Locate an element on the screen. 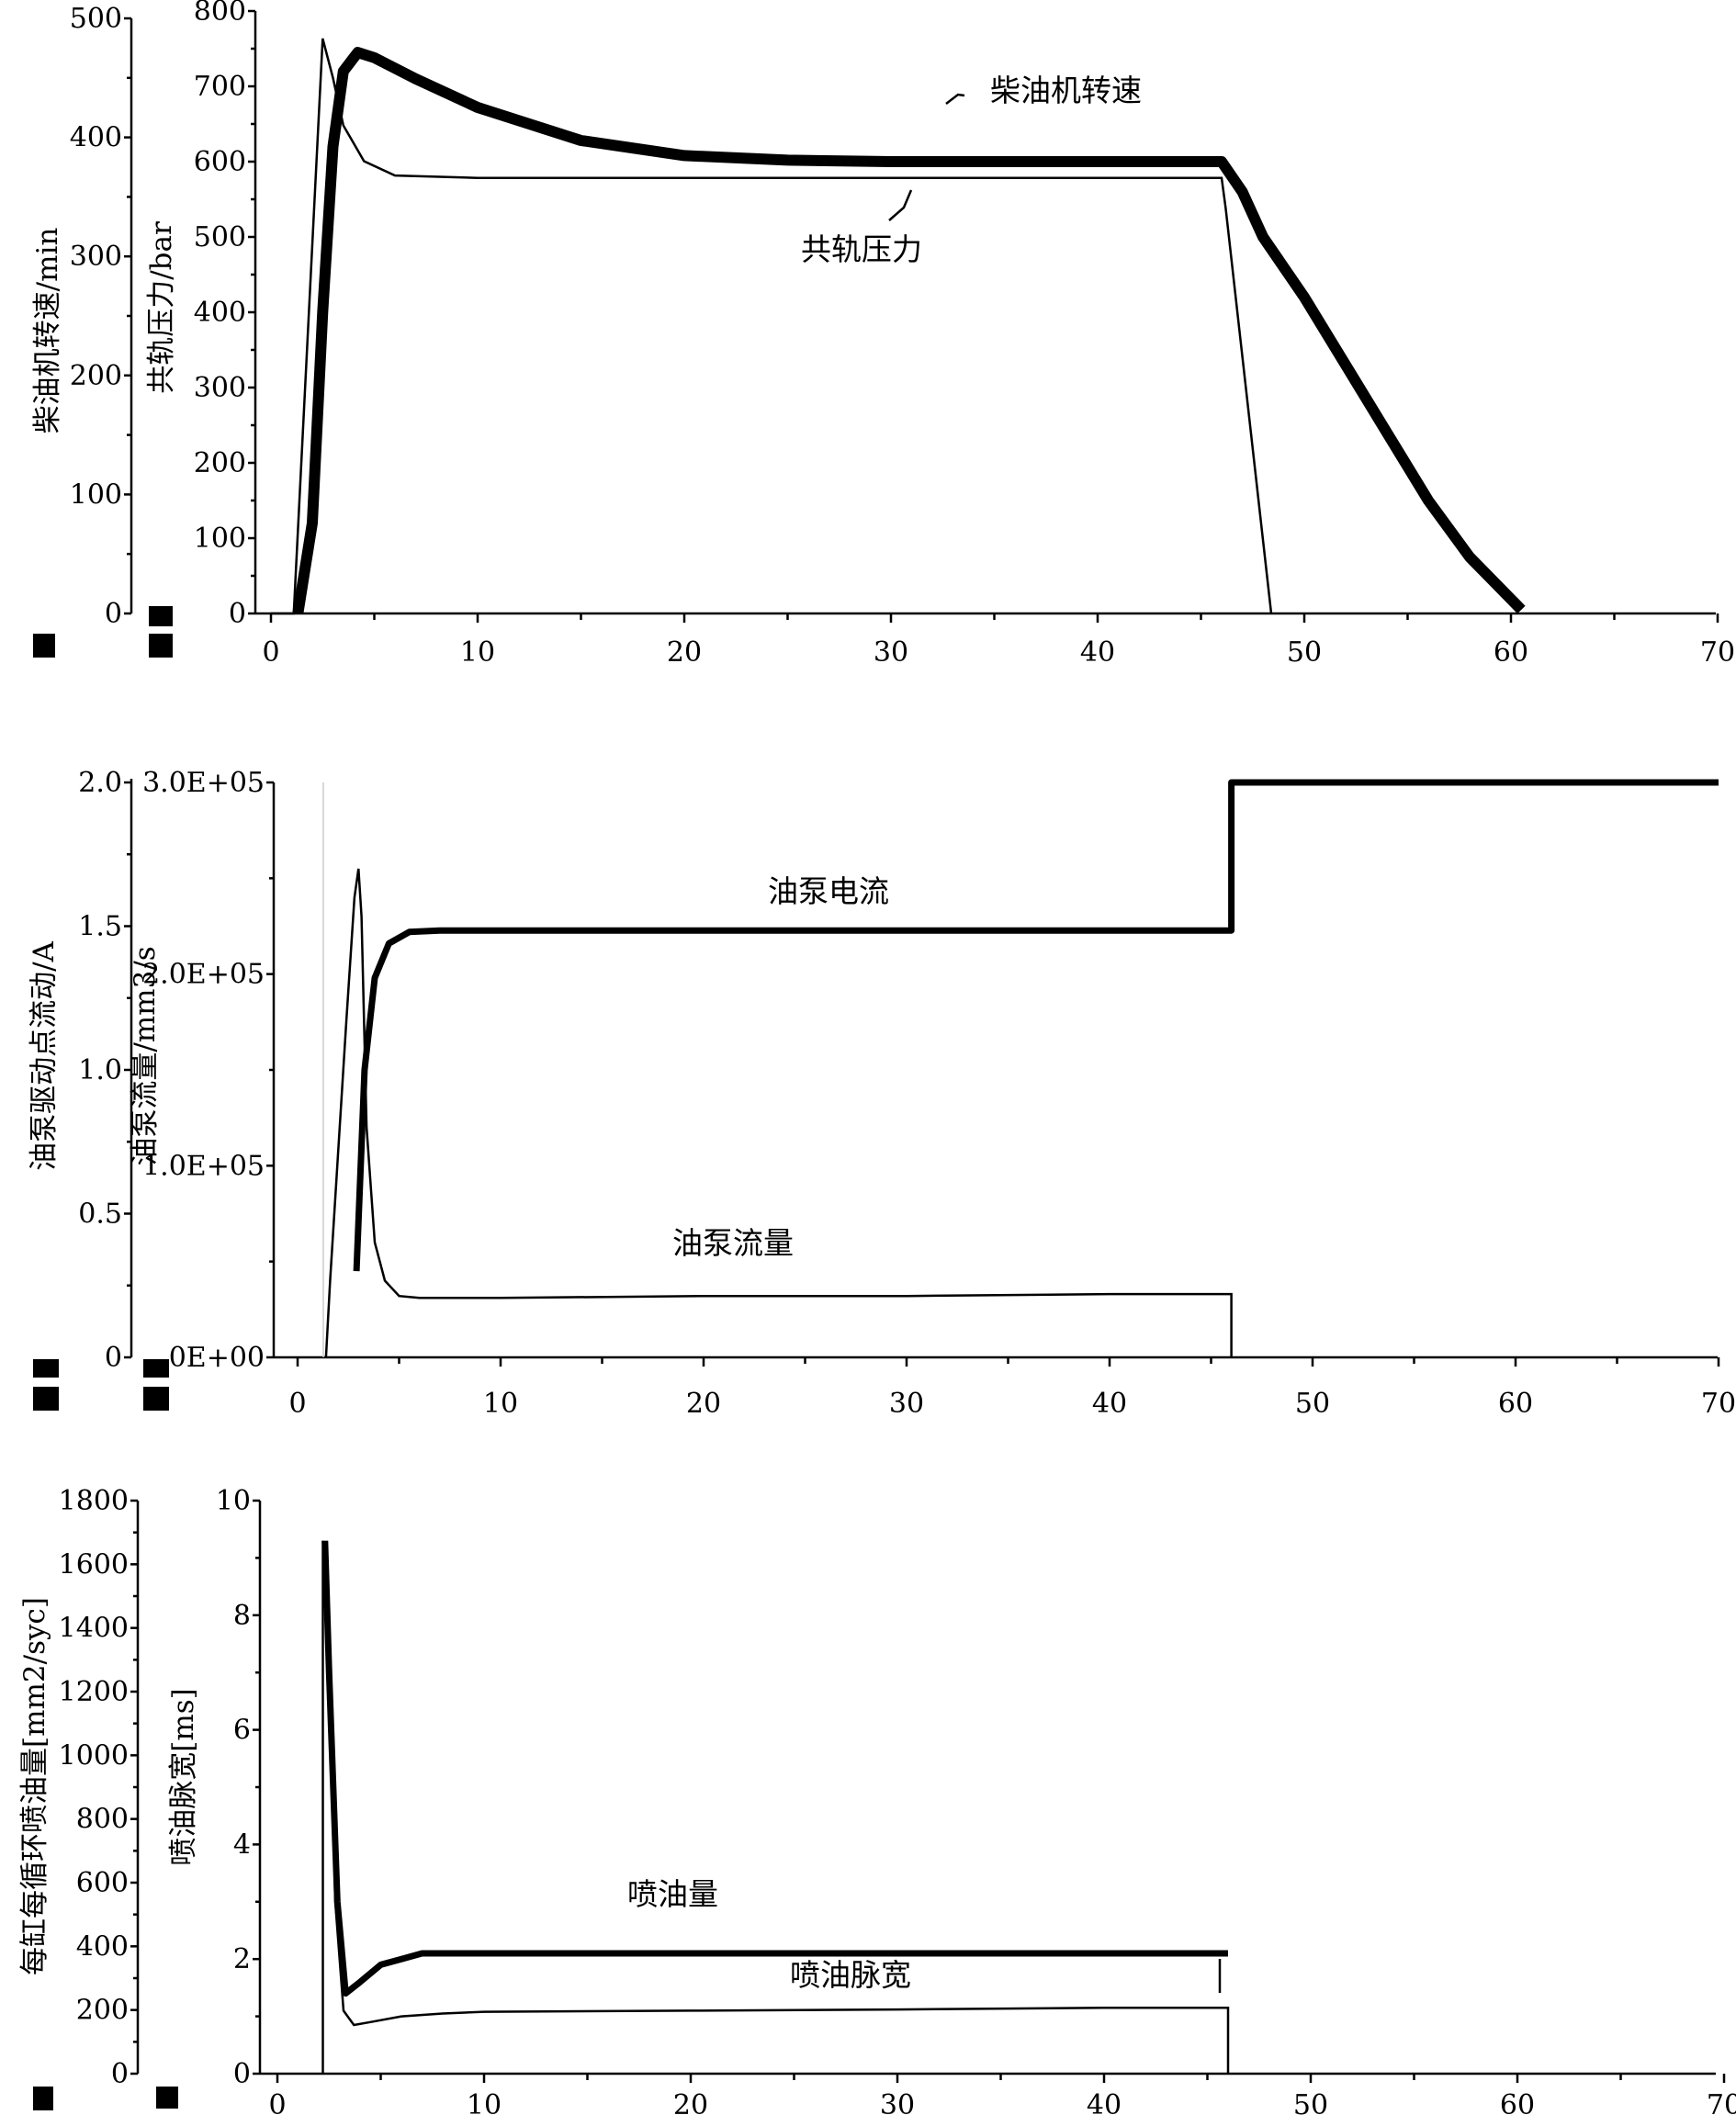 Image resolution: width=1736 pixels, height=2115 pixels. leader-engine-speed is located at coordinates (955, 99).